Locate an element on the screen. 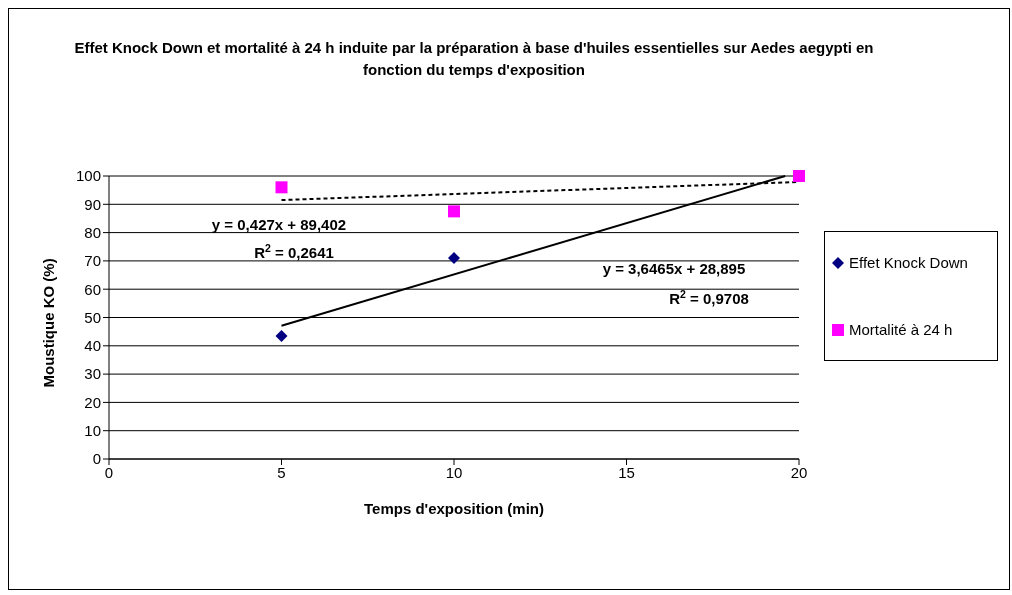 The image size is (1012, 595). x-axis-title: Temps d'exposition (min) is located at coordinates (454, 508).